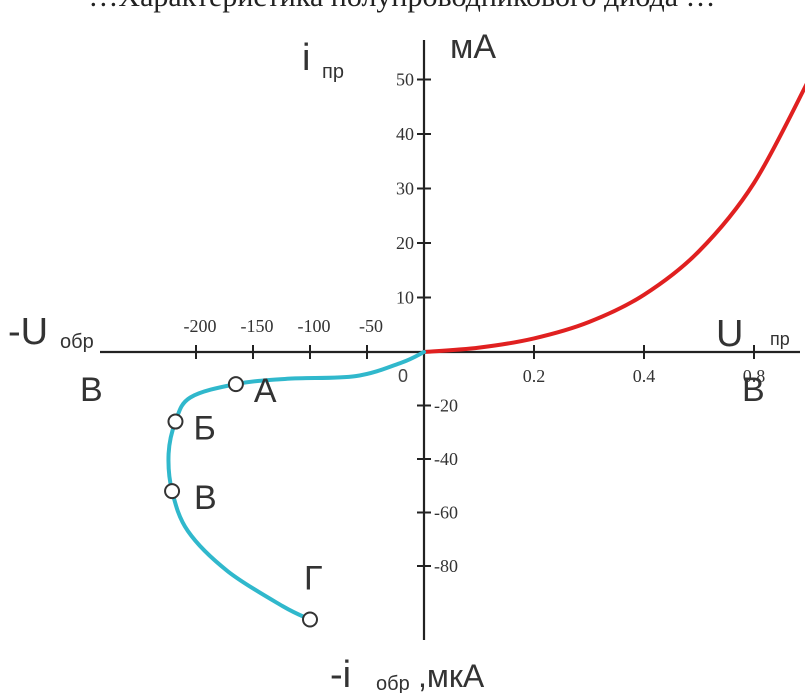 This screenshot has width=805, height=693. What do you see at coordinates (91, 390) in the screenshot?
I see `x-neg-unit-label: В` at bounding box center [91, 390].